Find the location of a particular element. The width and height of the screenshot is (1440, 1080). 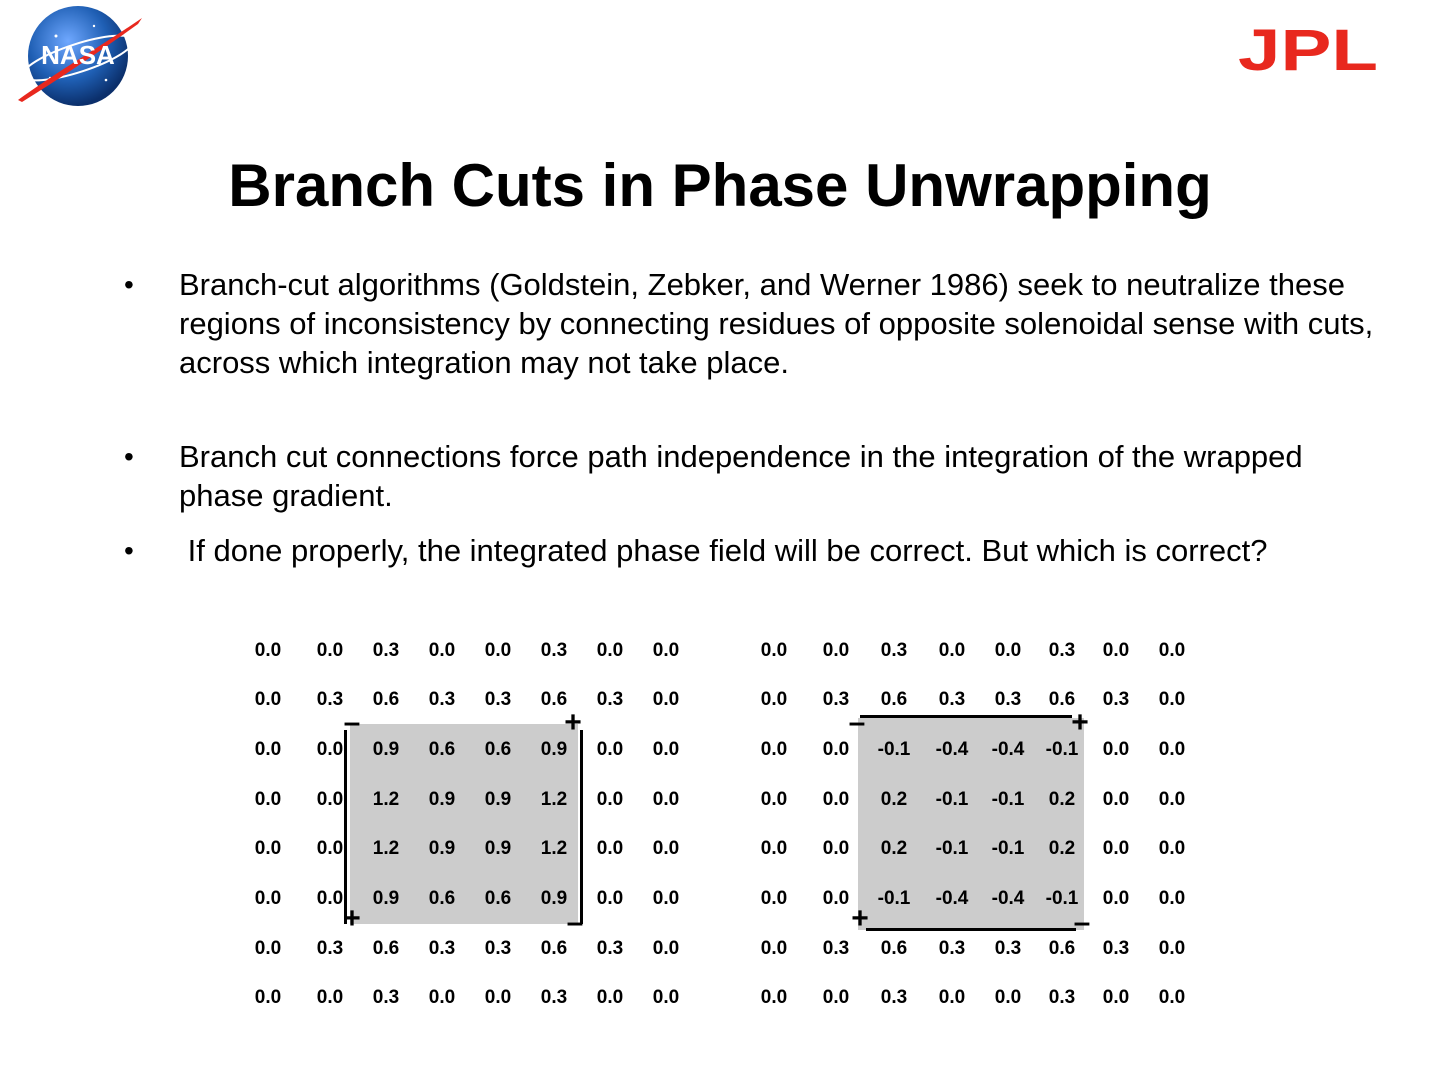

nasa-logo-text: NASA is located at coordinates (78, 55).